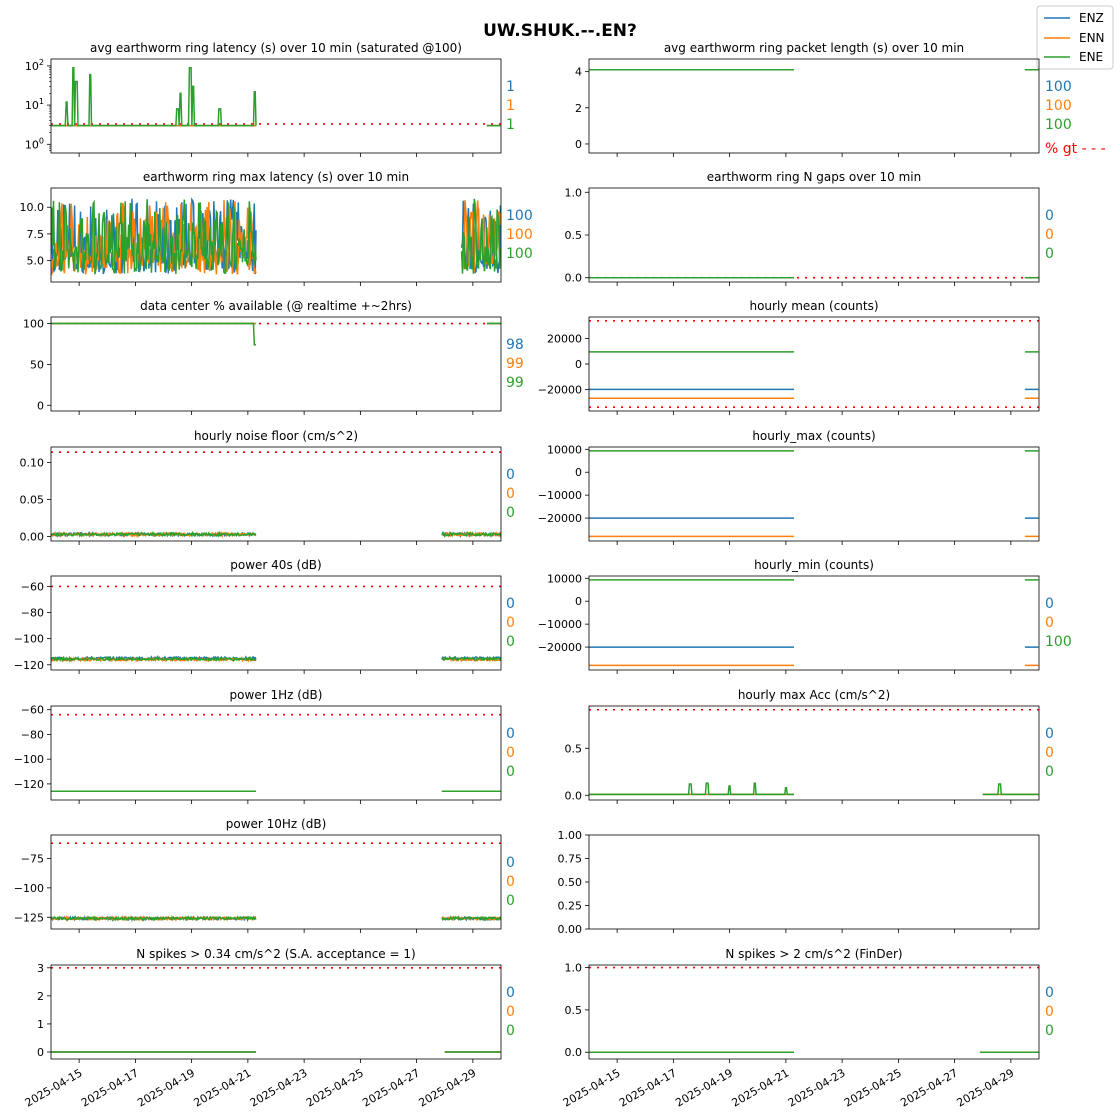  I want to click on y-tick-label: −10000, so click(560, 495).